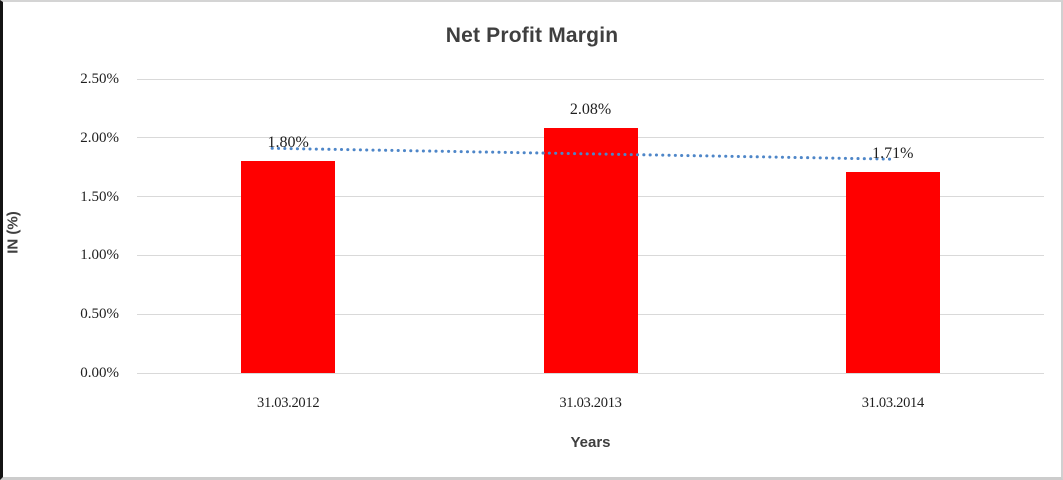 Image resolution: width=1063 pixels, height=480 pixels. I want to click on y-tick-label: 1.00%, so click(99, 255).